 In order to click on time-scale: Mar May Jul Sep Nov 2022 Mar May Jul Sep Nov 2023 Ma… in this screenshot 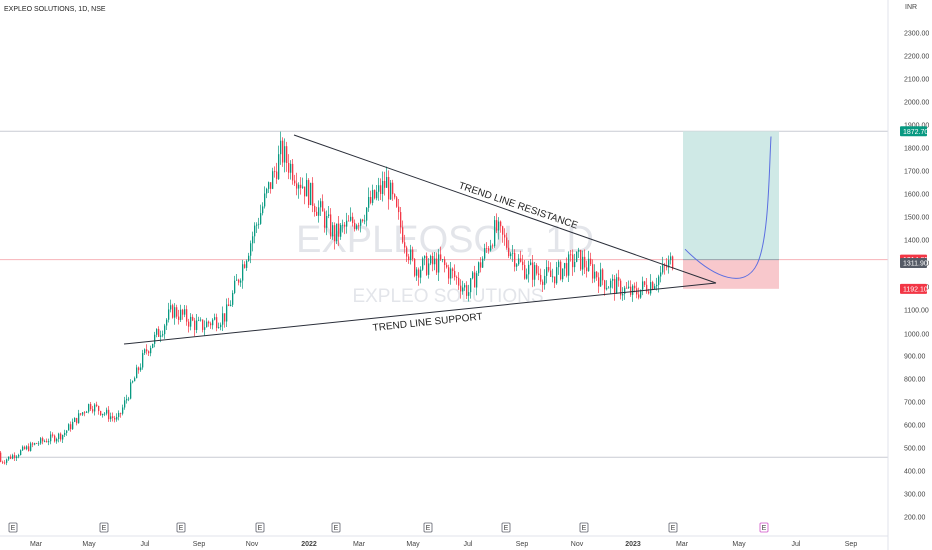, I will do `click(443, 544)`.